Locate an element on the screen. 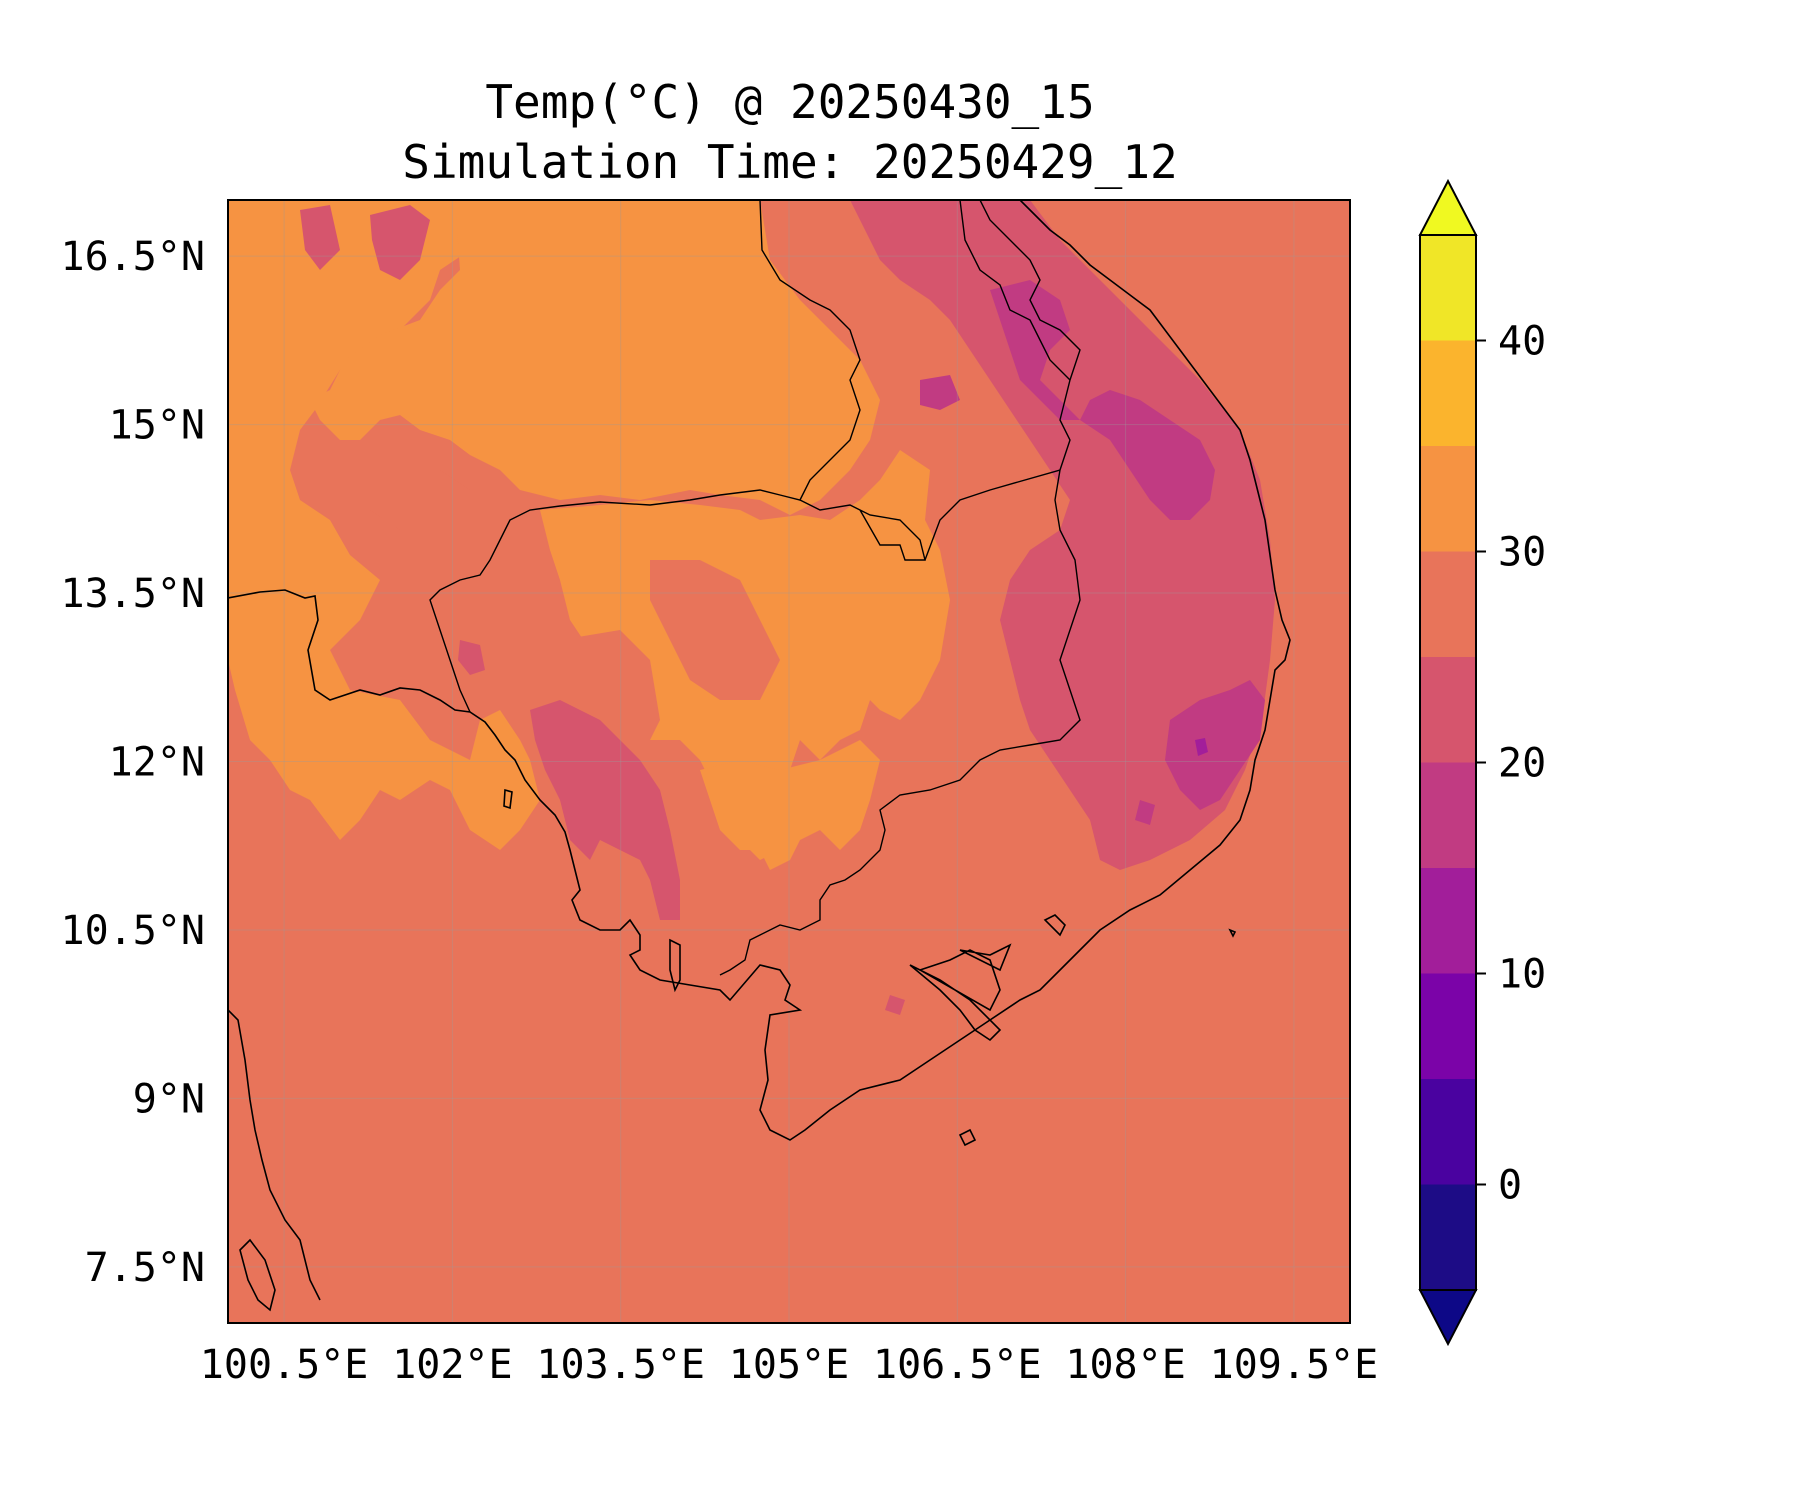 The height and width of the screenshot is (1500, 1800). y-tick-label: 15°N is located at coordinates (157, 426).